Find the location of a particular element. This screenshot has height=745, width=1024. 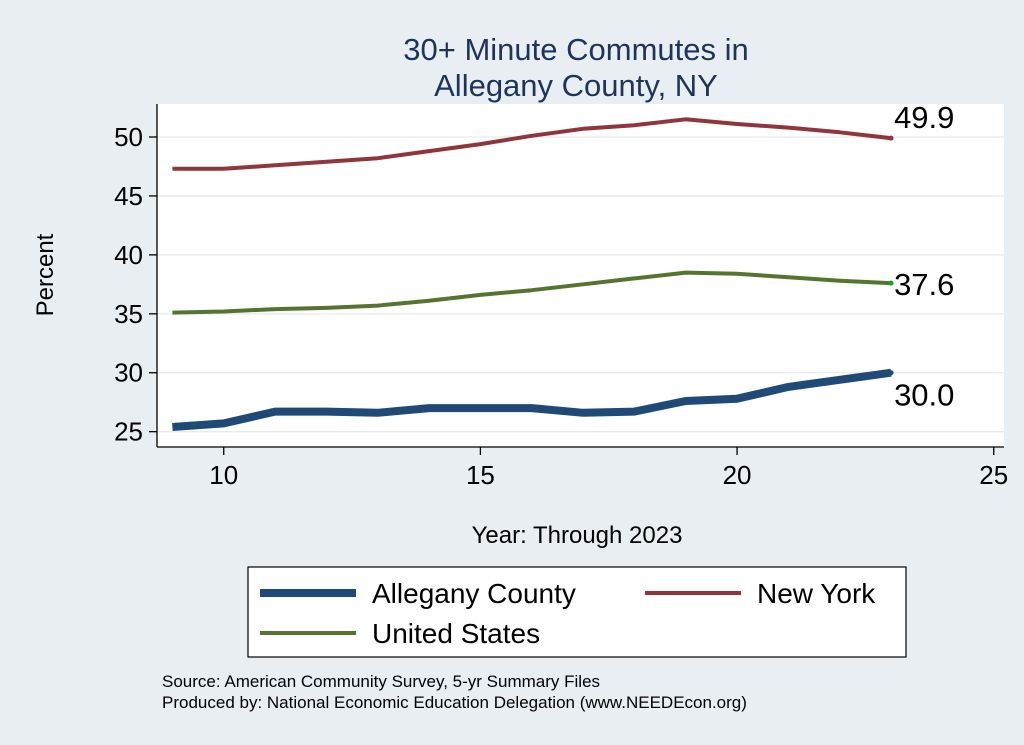

chart-title-line-1: 30+ Minute Commutes in is located at coordinates (575, 49).